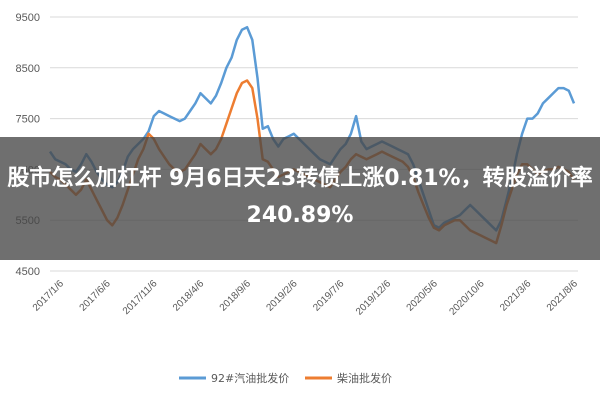  I want to click on x-tick-label: 2020/10/6, so click(467, 298).